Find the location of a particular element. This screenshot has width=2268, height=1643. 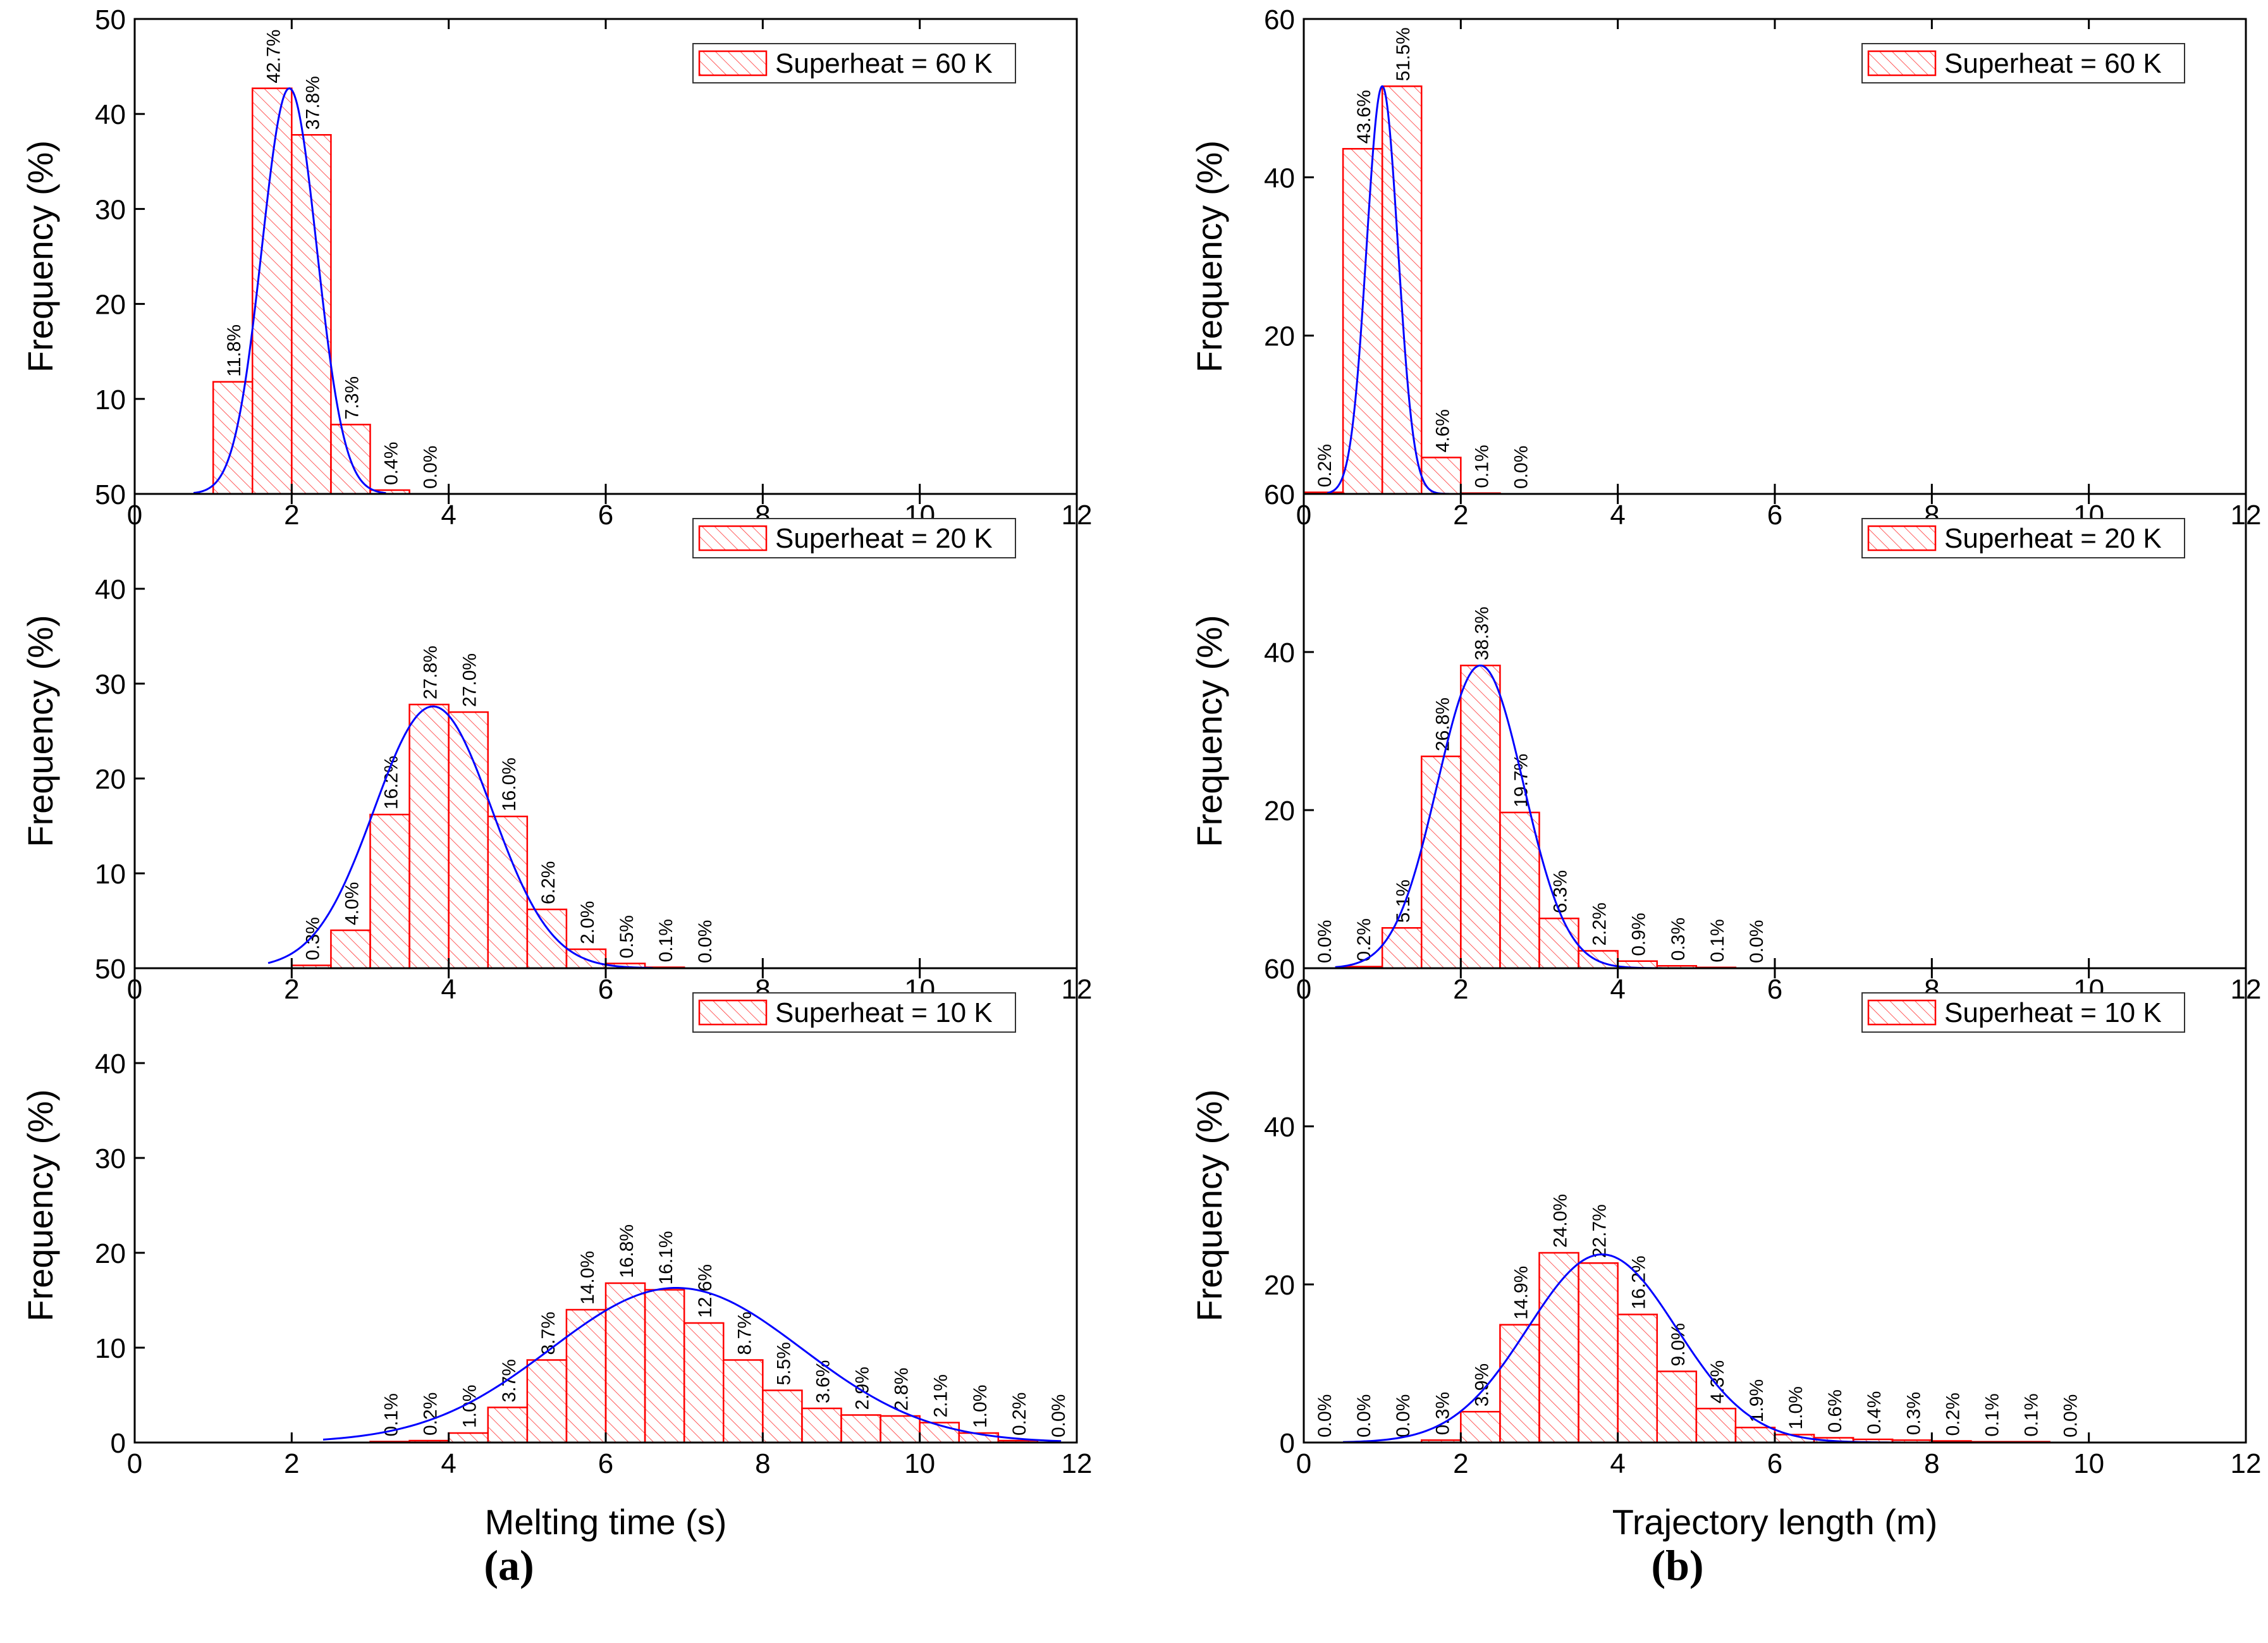

legend-swatch-b-mid is located at coordinates (1902, 538).